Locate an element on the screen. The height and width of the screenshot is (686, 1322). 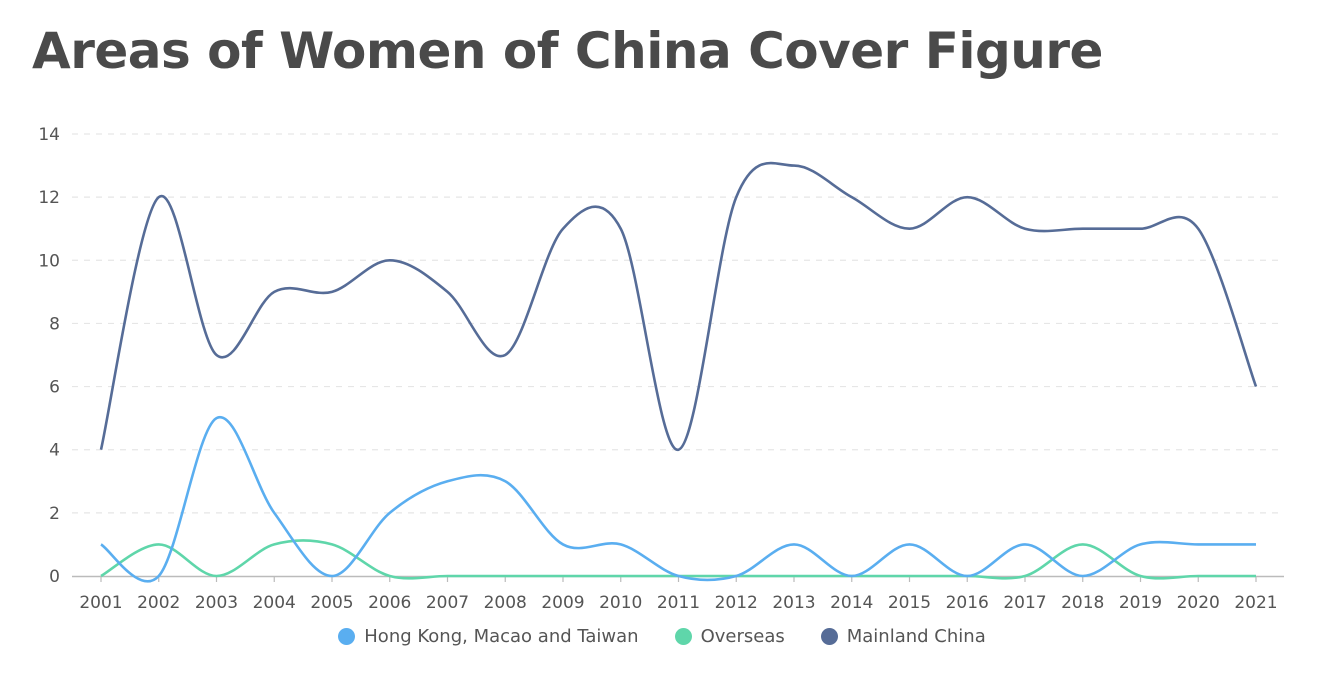
x-tick-label: 2015 is located at coordinates (909, 603).